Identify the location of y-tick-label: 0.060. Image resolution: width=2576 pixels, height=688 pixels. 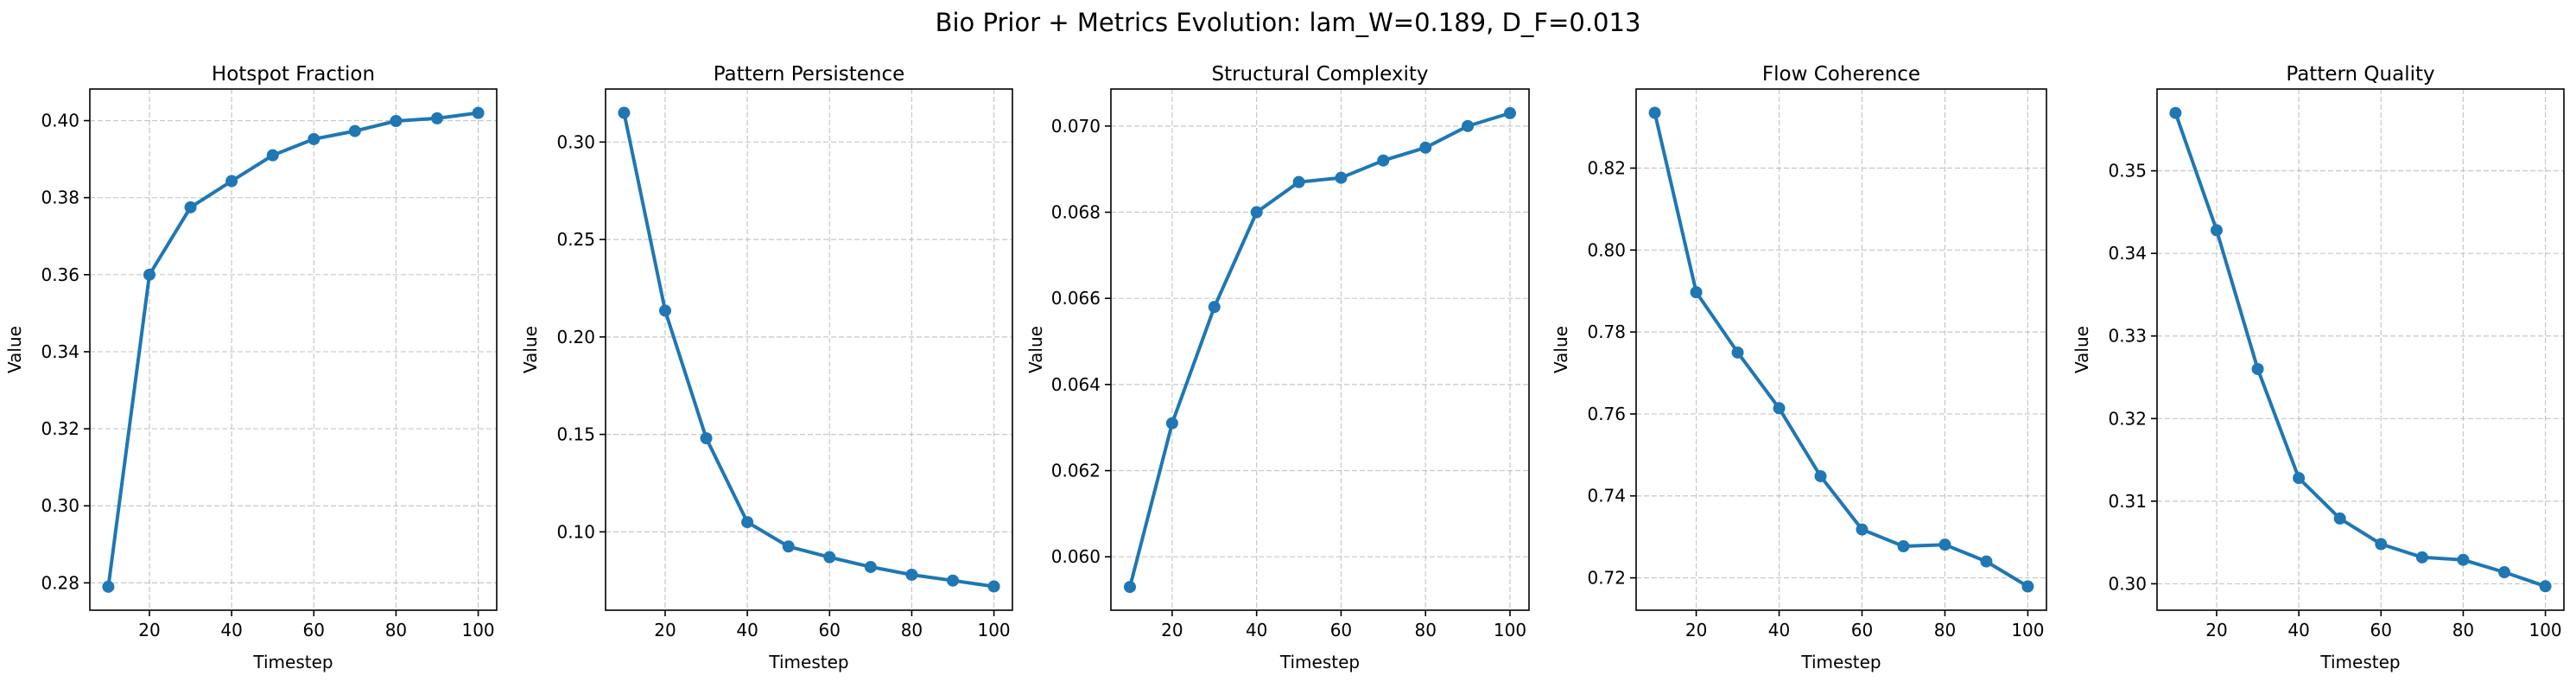
(1076, 556).